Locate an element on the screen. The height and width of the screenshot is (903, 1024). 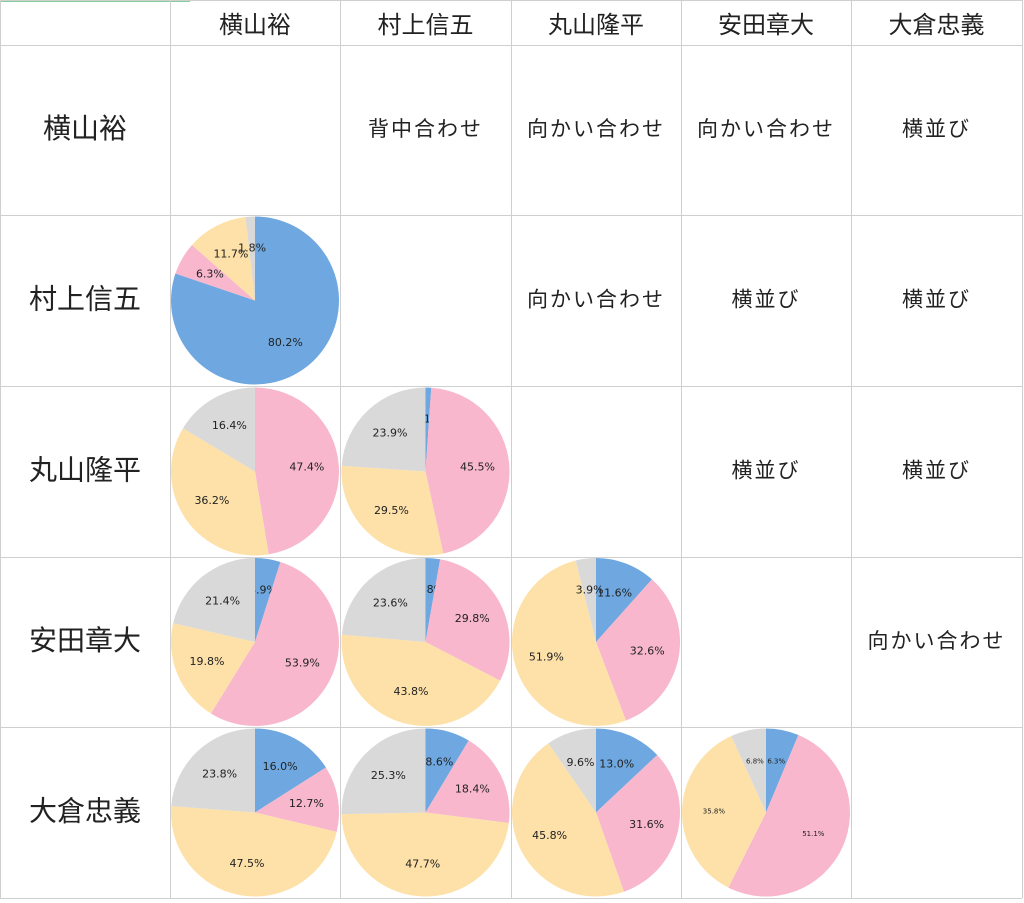
slice-label: 45.8% is located at coordinates (549, 835).